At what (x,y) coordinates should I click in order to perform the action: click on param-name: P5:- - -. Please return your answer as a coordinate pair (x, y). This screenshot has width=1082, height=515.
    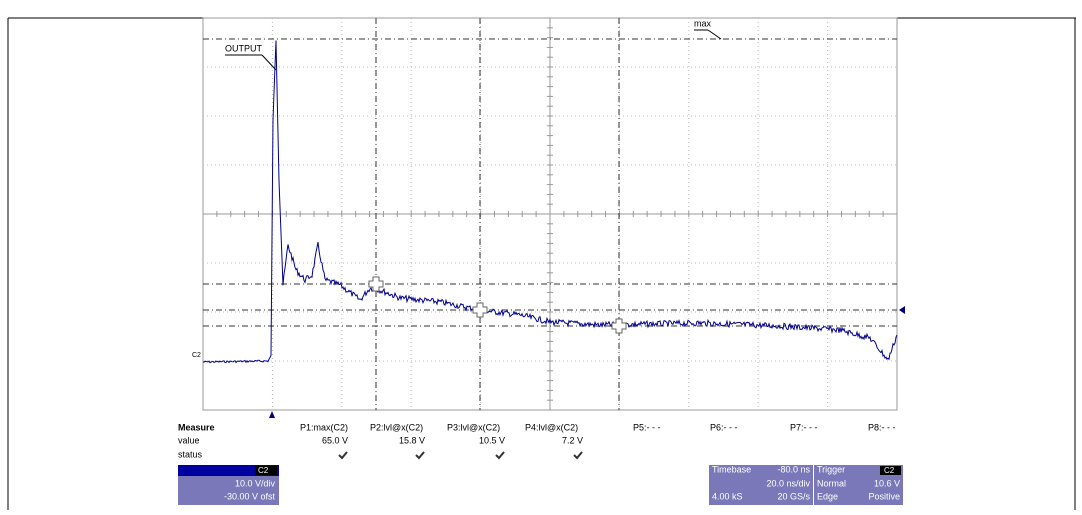
    Looking at the image, I should click on (647, 427).